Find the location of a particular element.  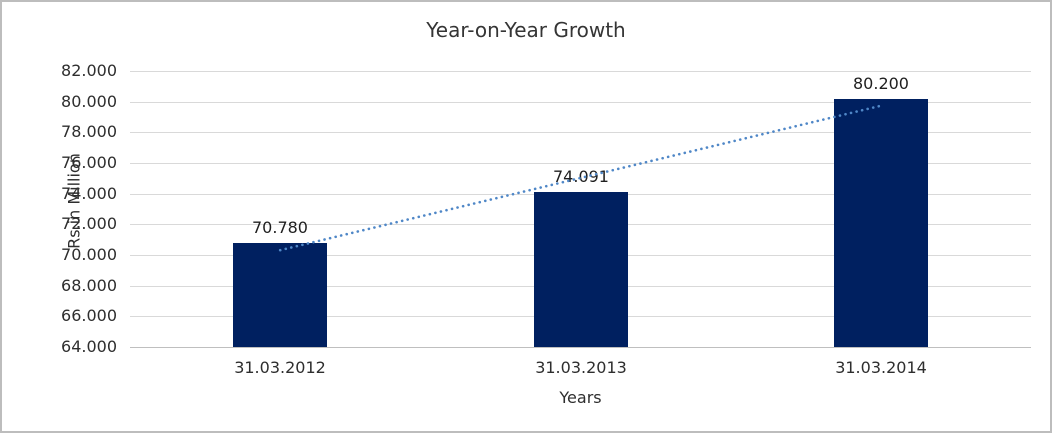

bar-31.03.2014 is located at coordinates (881, 223).